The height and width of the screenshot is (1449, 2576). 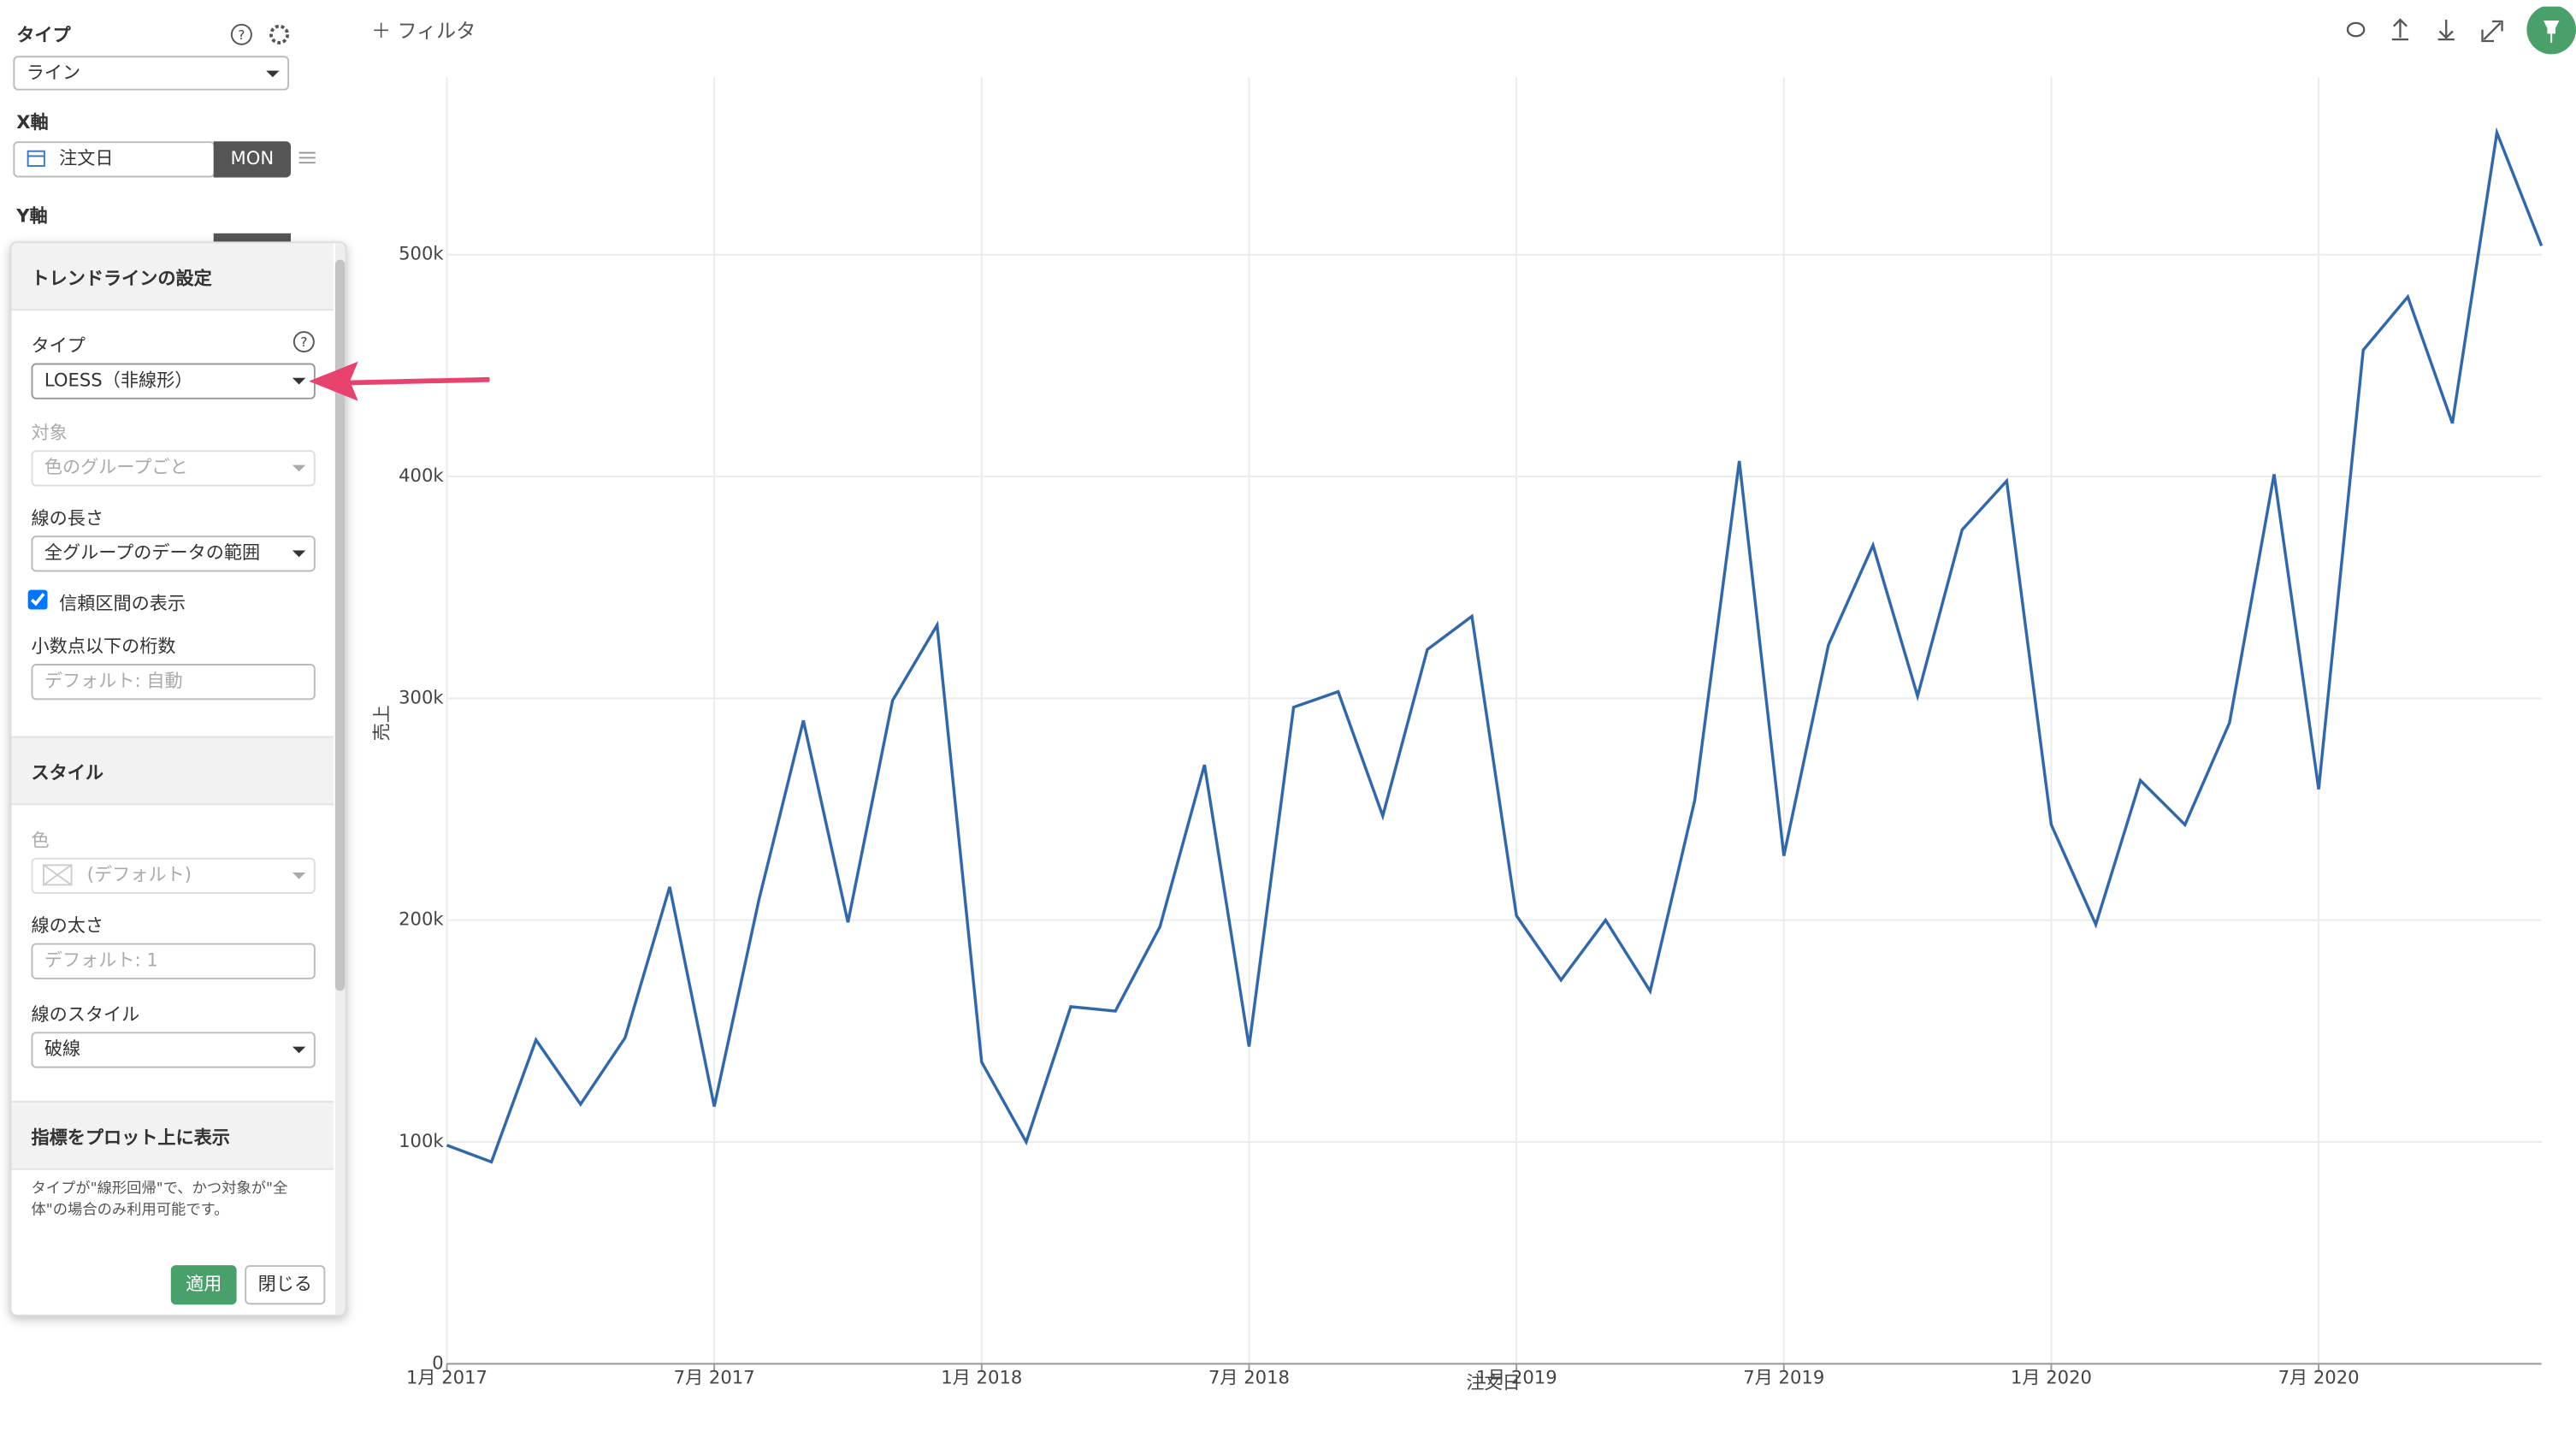 I want to click on x-tick-label: 7月 2018, so click(x=1249, y=1378).